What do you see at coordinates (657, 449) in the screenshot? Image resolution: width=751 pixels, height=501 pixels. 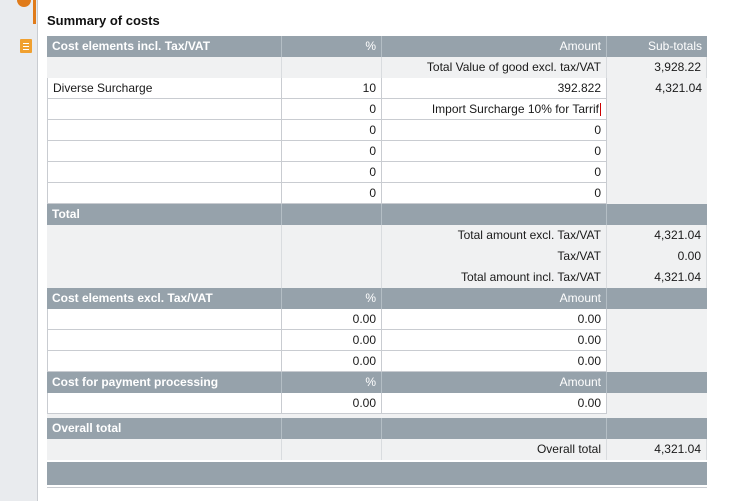 I see `overall-total-value: 4,321.04` at bounding box center [657, 449].